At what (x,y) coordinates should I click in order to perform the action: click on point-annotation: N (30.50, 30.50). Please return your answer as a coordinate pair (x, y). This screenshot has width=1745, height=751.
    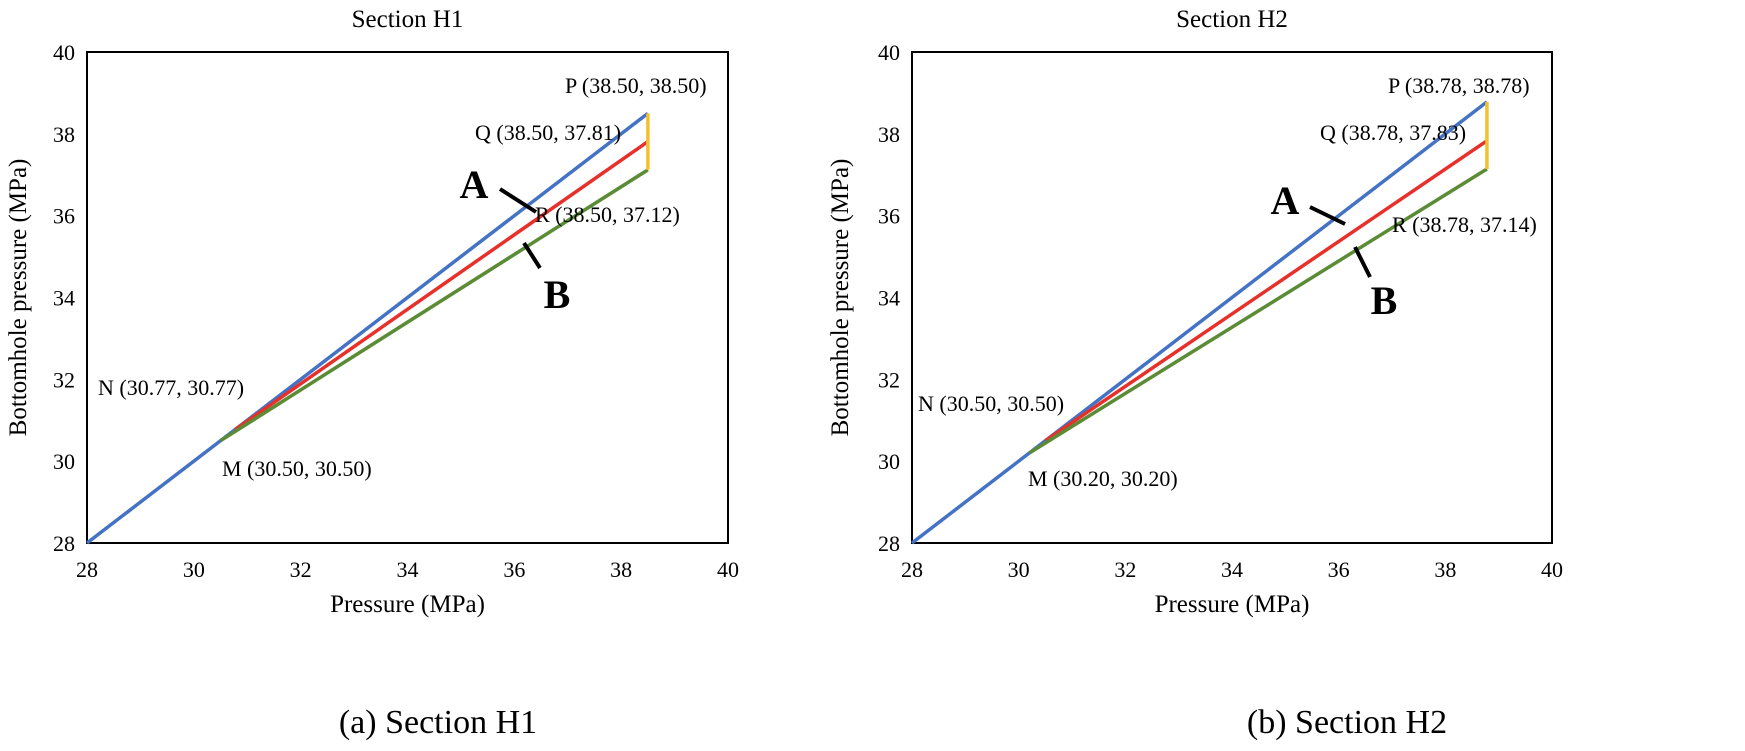
    Looking at the image, I should click on (991, 403).